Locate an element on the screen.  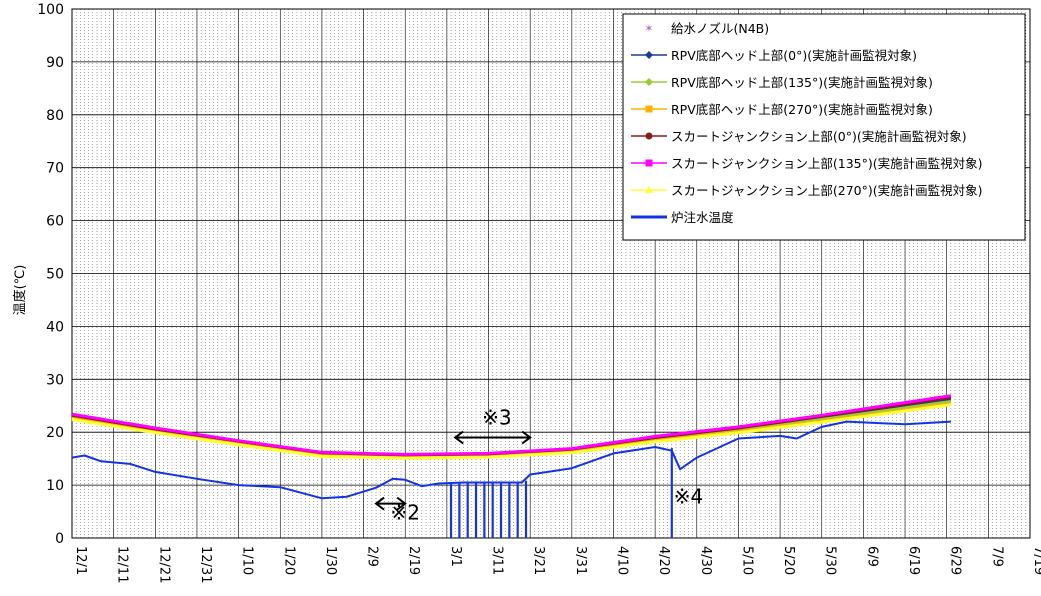
legend-label: RPV底部ヘッド上部(270°)(実施計画監視対象) is located at coordinates (802, 109).